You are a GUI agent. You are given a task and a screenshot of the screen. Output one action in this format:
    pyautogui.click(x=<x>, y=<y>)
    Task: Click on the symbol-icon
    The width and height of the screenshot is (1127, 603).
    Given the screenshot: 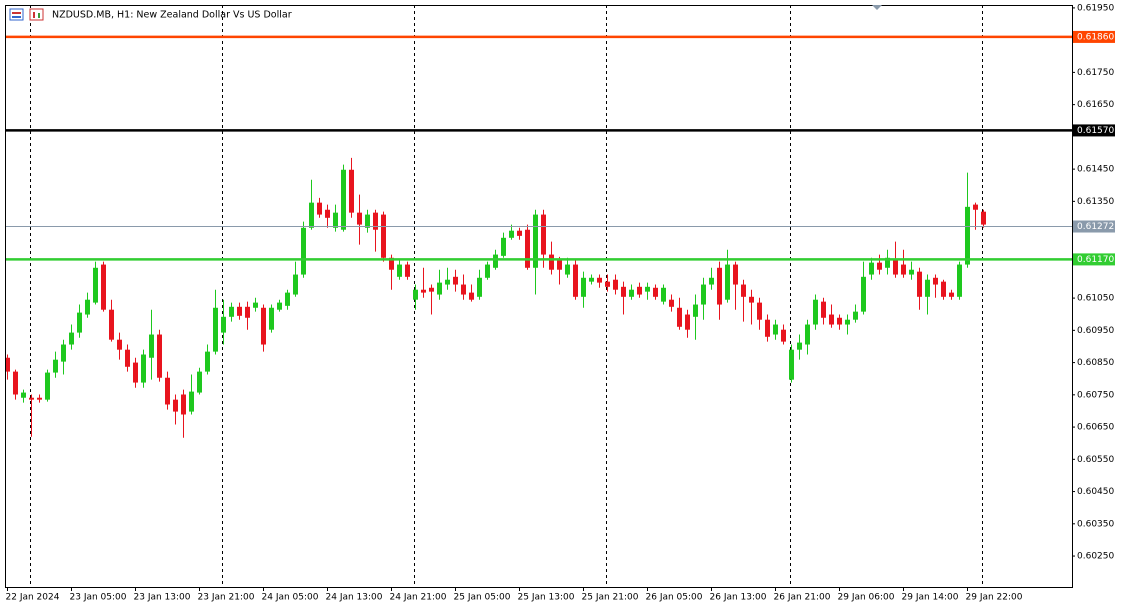 What is the action you would take?
    pyautogui.click(x=26, y=14)
    